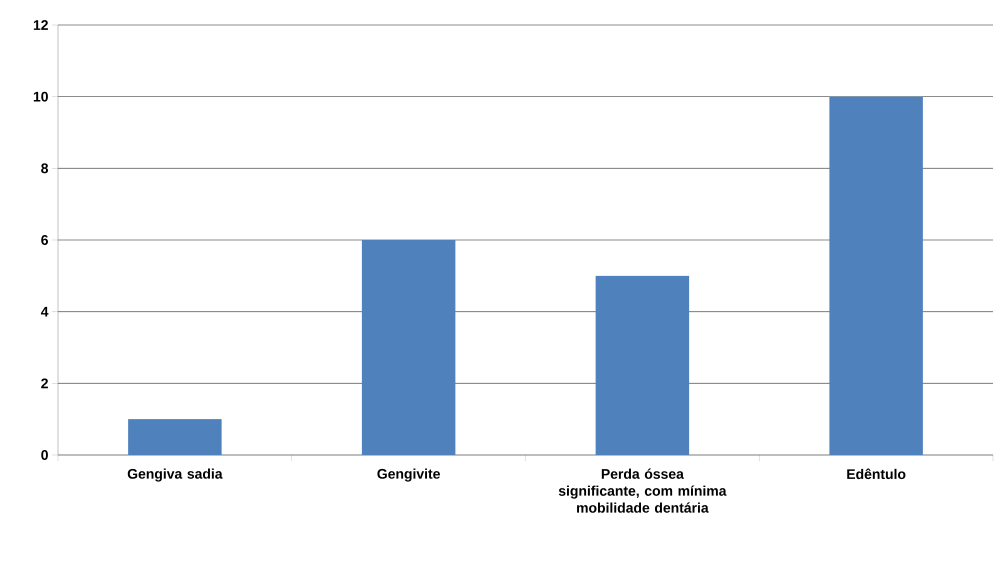 Image resolution: width=997 pixels, height=584 pixels. What do you see at coordinates (44, 383) in the screenshot?
I see `y-tick-label: 2` at bounding box center [44, 383].